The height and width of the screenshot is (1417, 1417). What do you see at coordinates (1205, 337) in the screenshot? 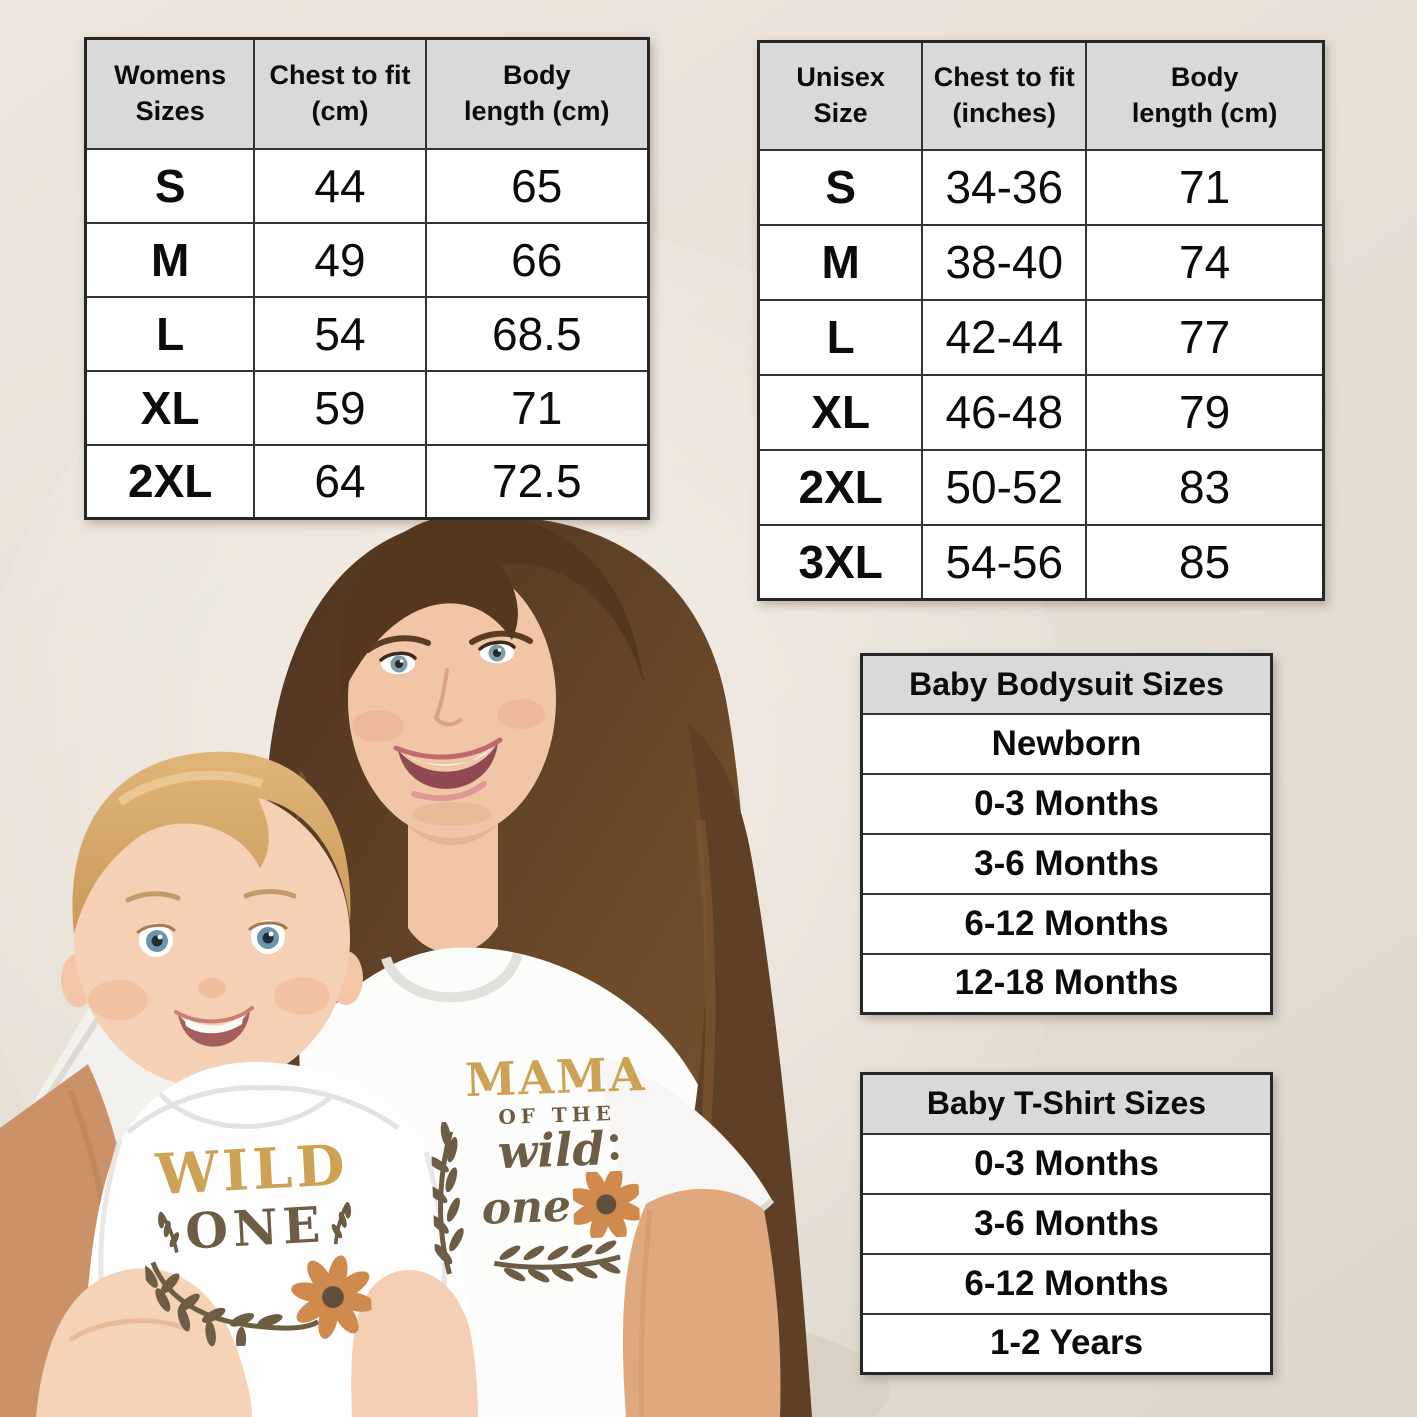
I see `table-cell: 77` at bounding box center [1205, 337].